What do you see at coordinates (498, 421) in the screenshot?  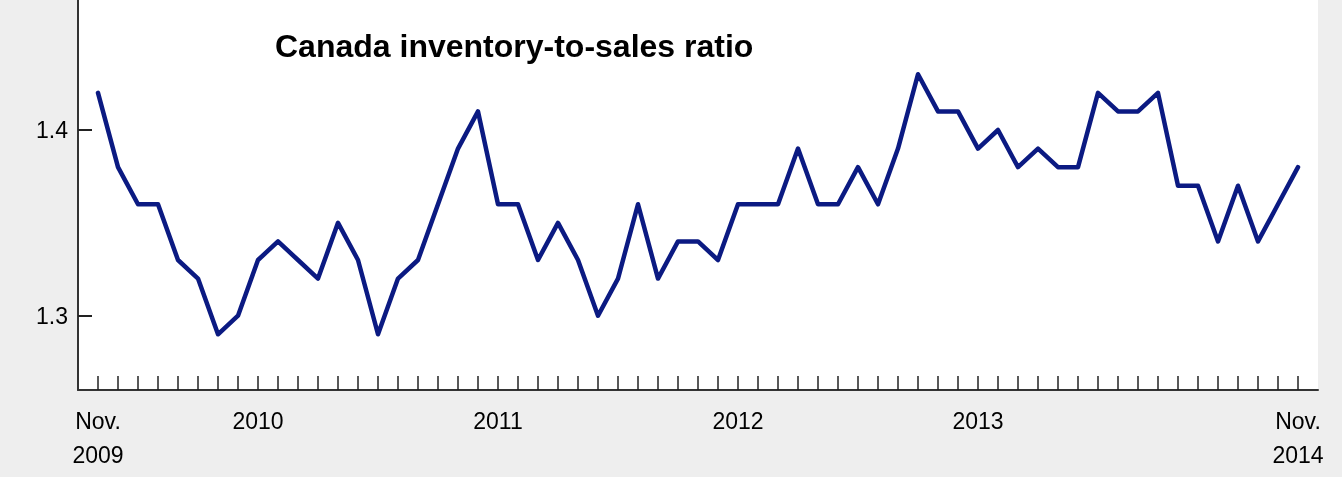 I see `x-tick-label: 2011` at bounding box center [498, 421].